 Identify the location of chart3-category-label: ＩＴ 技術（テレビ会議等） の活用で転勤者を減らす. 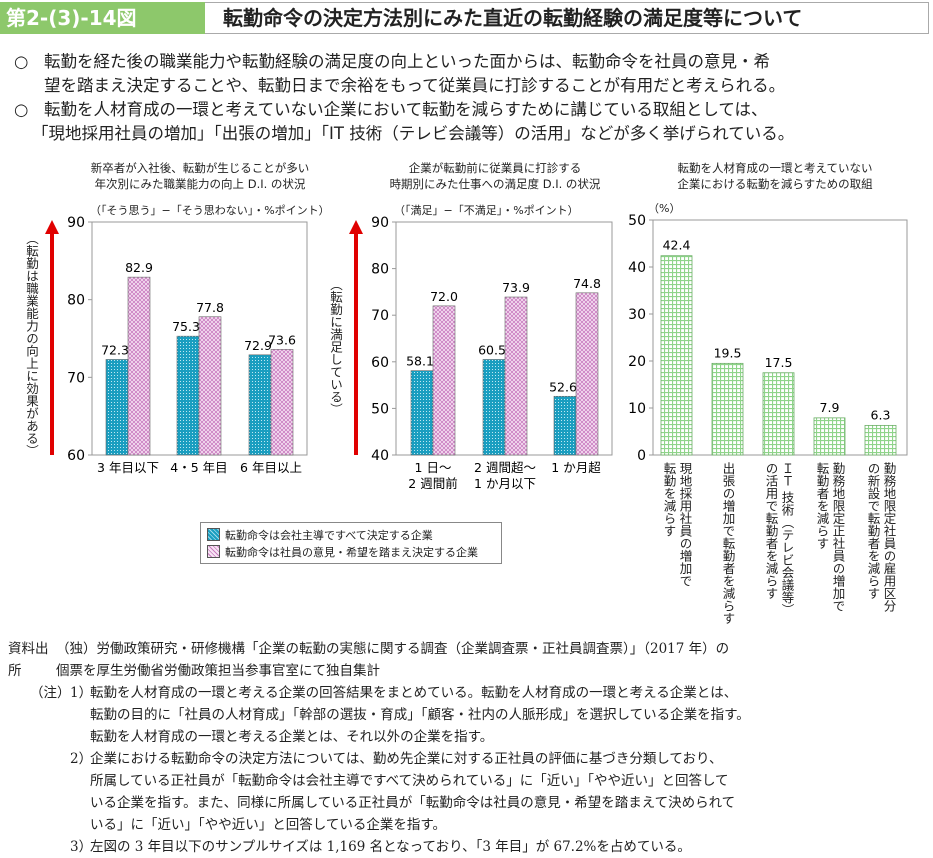
(779, 539).